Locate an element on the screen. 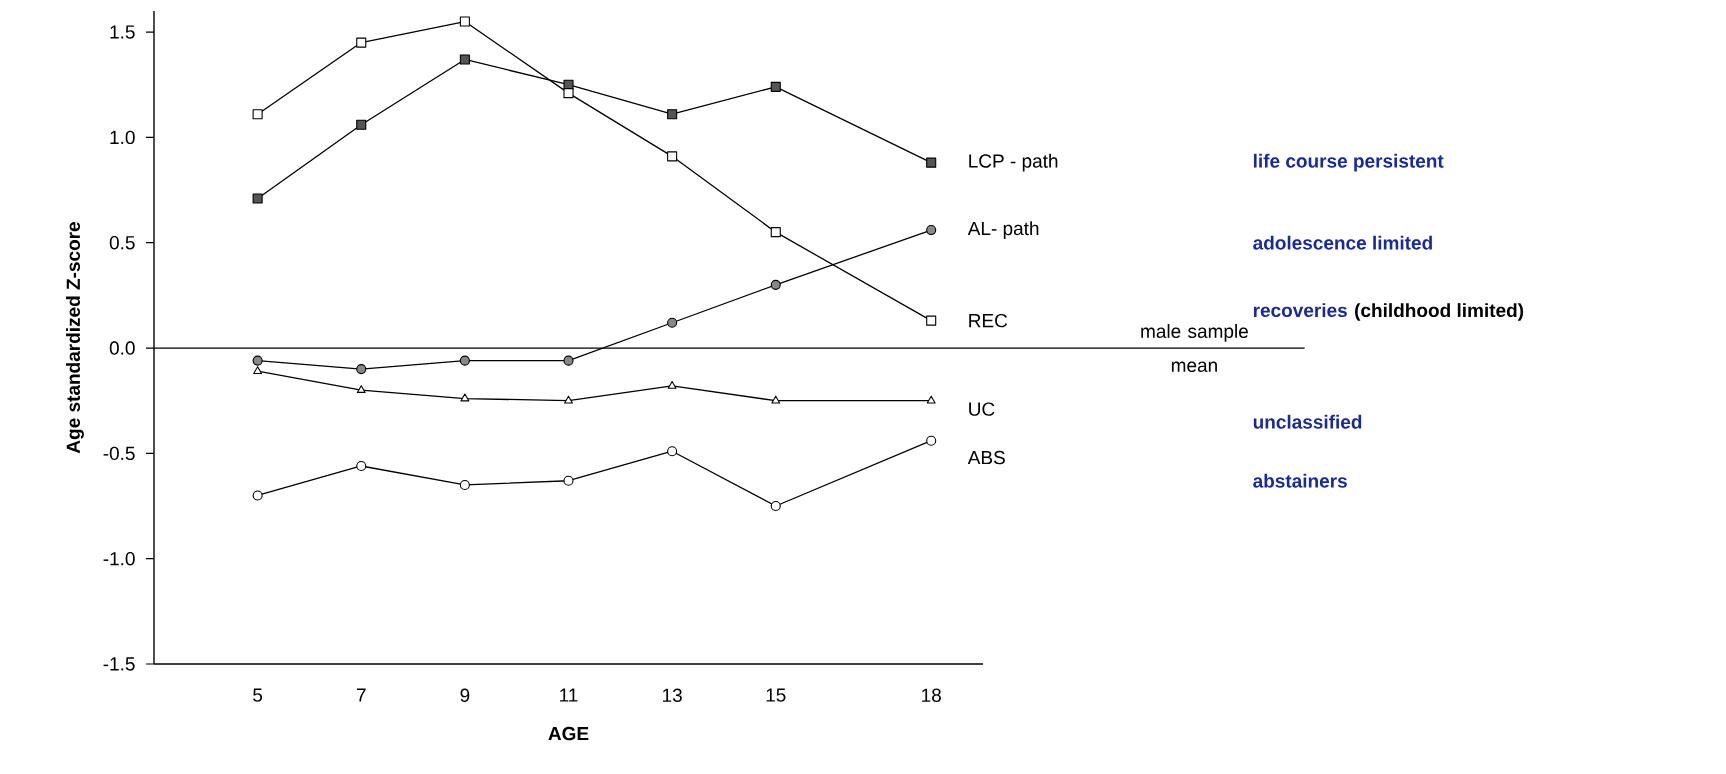  series-label: ABS is located at coordinates (986, 457).